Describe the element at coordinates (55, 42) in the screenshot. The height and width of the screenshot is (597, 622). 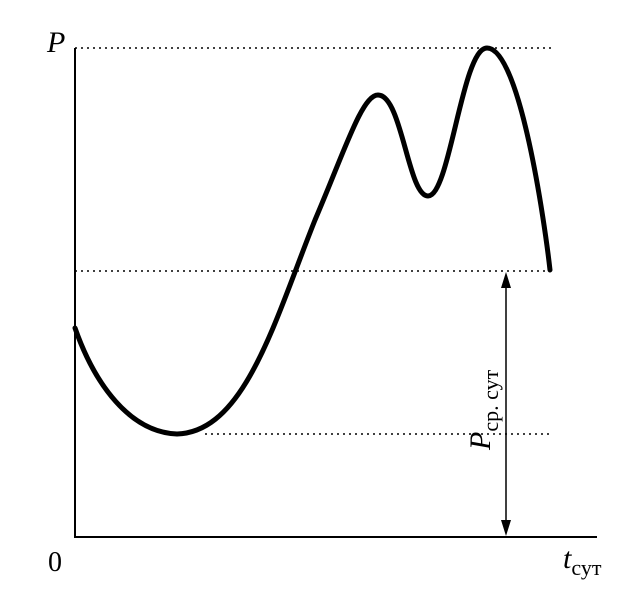
I see `y-axis-label: P` at that location.